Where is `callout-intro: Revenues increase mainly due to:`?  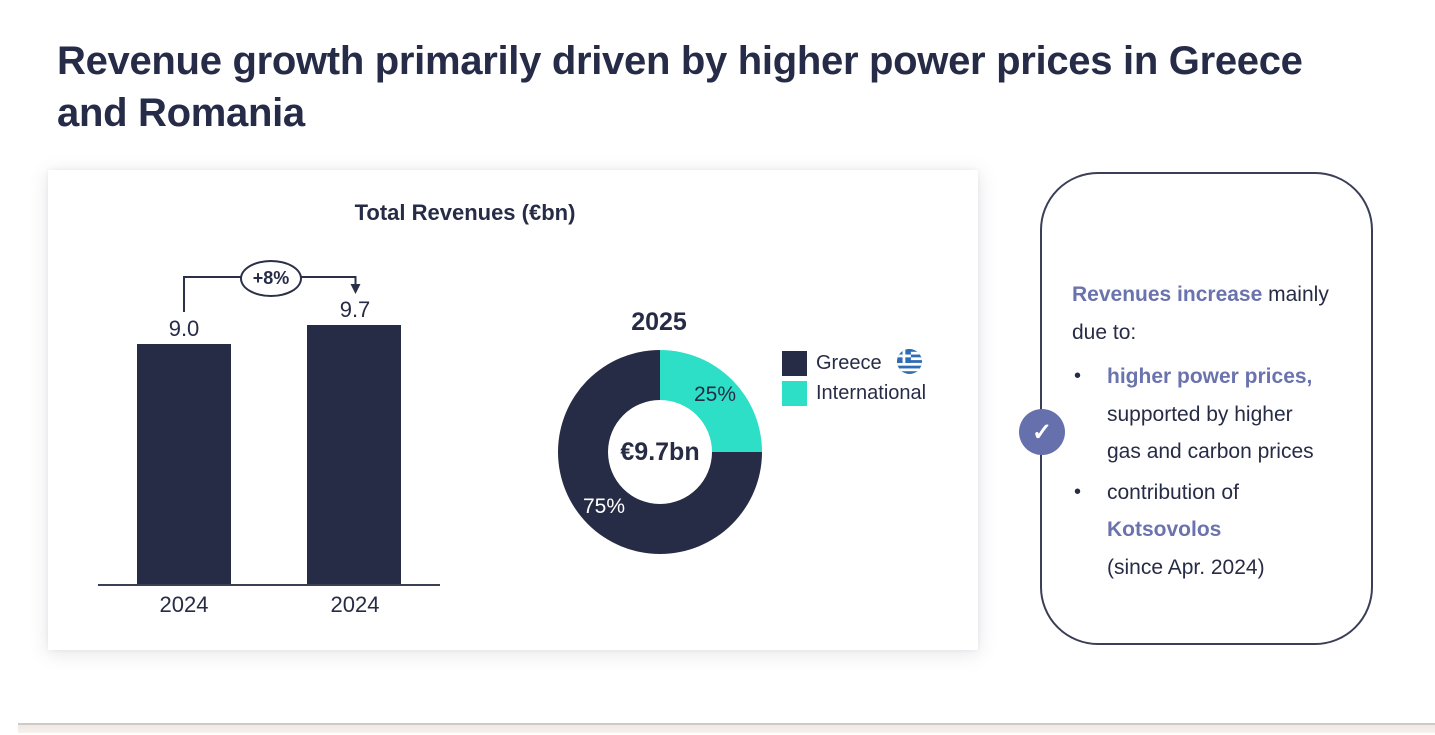 callout-intro: Revenues increase mainly due to: is located at coordinates (1218, 313).